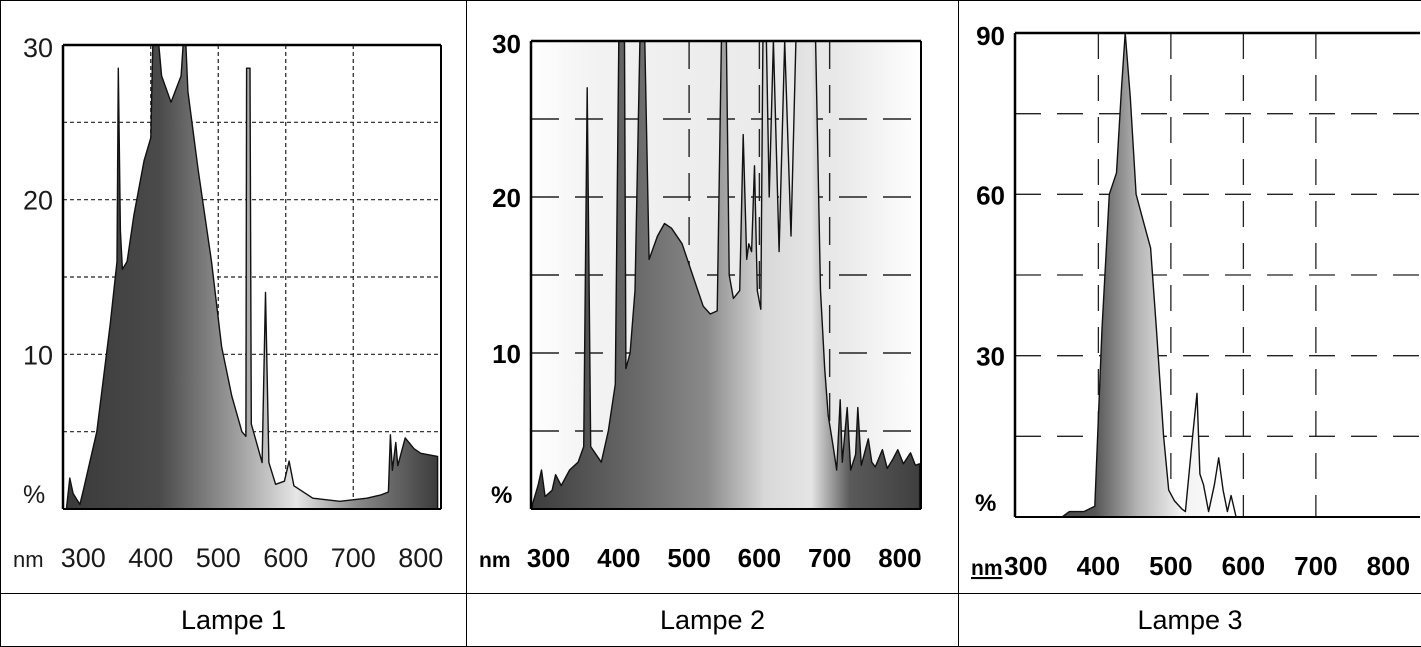  I want to click on spectrum-area, so click(1127, 275).